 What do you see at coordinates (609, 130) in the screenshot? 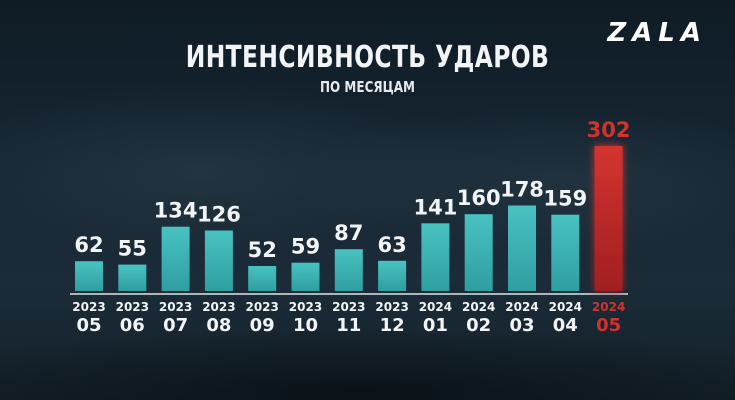
I see `bar-value-label: 302` at bounding box center [609, 130].